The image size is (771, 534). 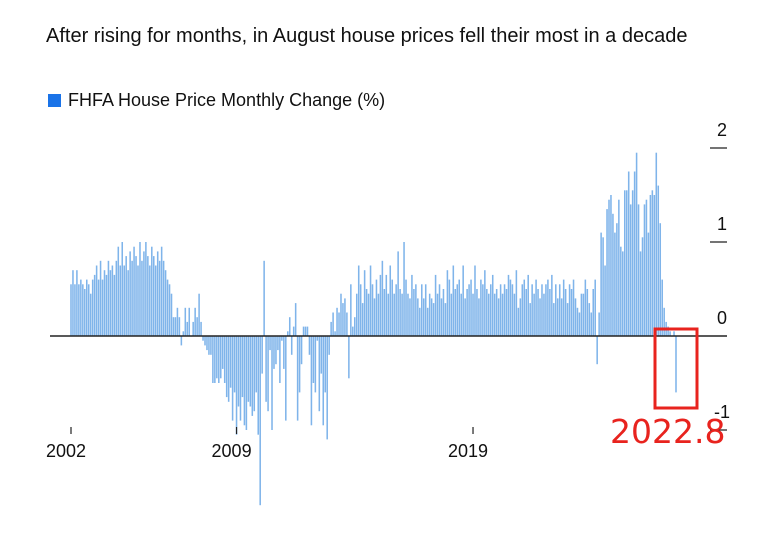 I want to click on chart-legend: FHFA House Price Monthly Change (%), so click(x=216, y=100).